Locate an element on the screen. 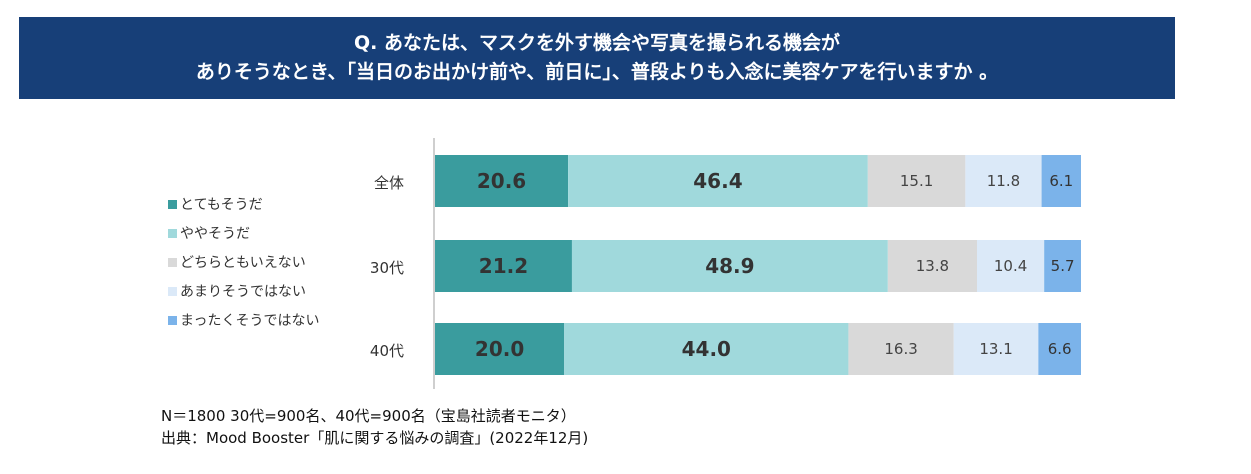 Image resolution: width=1251 pixels, height=474 pixels. bar-label-2-5: 5.7 is located at coordinates (1063, 266).